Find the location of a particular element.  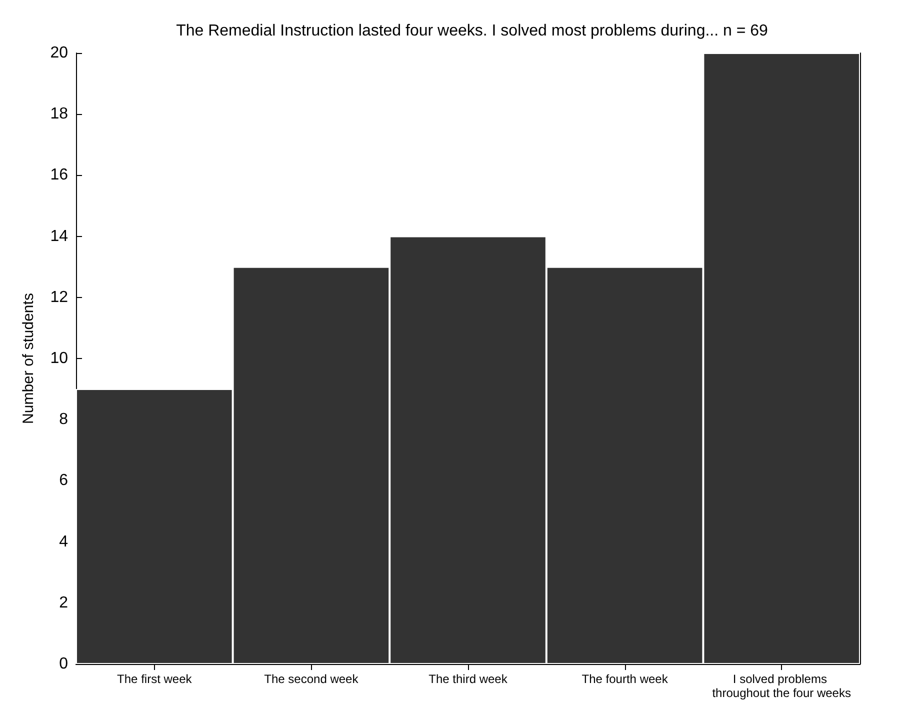

y-tick-label: 20 is located at coordinates (59, 53).